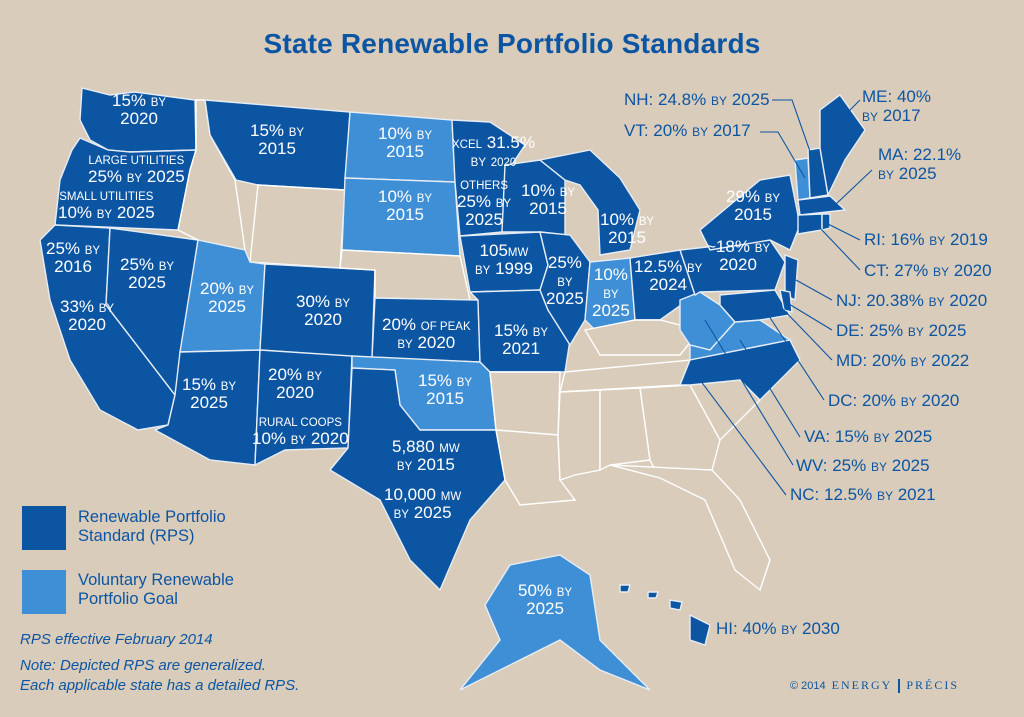  What do you see at coordinates (844, 232) in the screenshot?
I see `leader-ri` at bounding box center [844, 232].